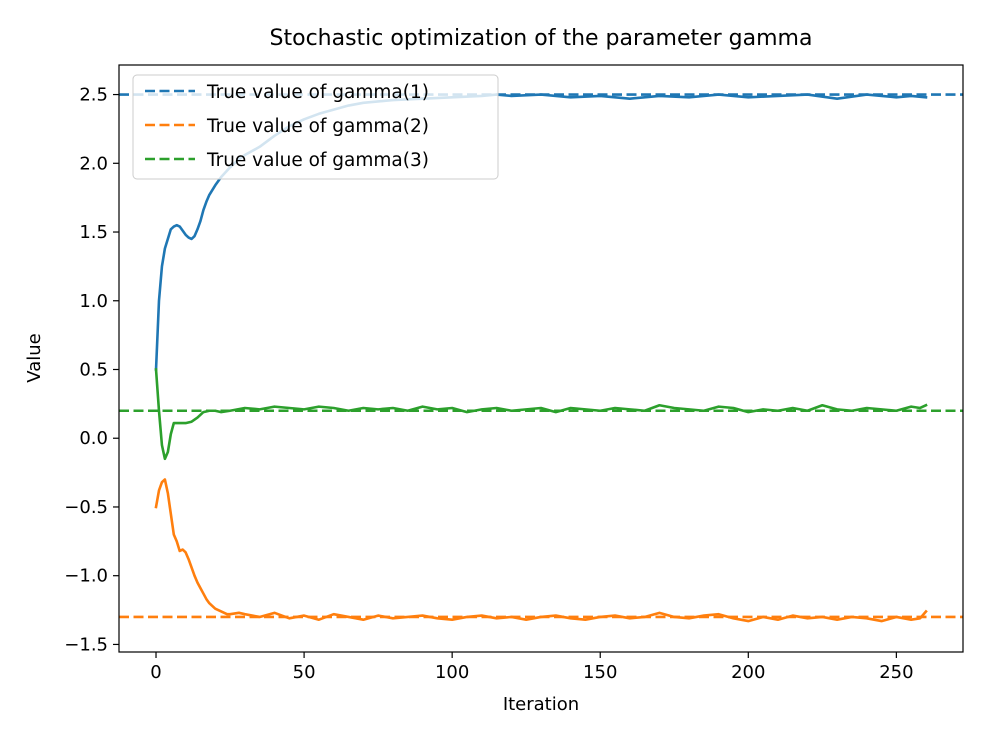 The width and height of the screenshot is (986, 744). I want to click on x-axis-label: Iteration, so click(541, 704).